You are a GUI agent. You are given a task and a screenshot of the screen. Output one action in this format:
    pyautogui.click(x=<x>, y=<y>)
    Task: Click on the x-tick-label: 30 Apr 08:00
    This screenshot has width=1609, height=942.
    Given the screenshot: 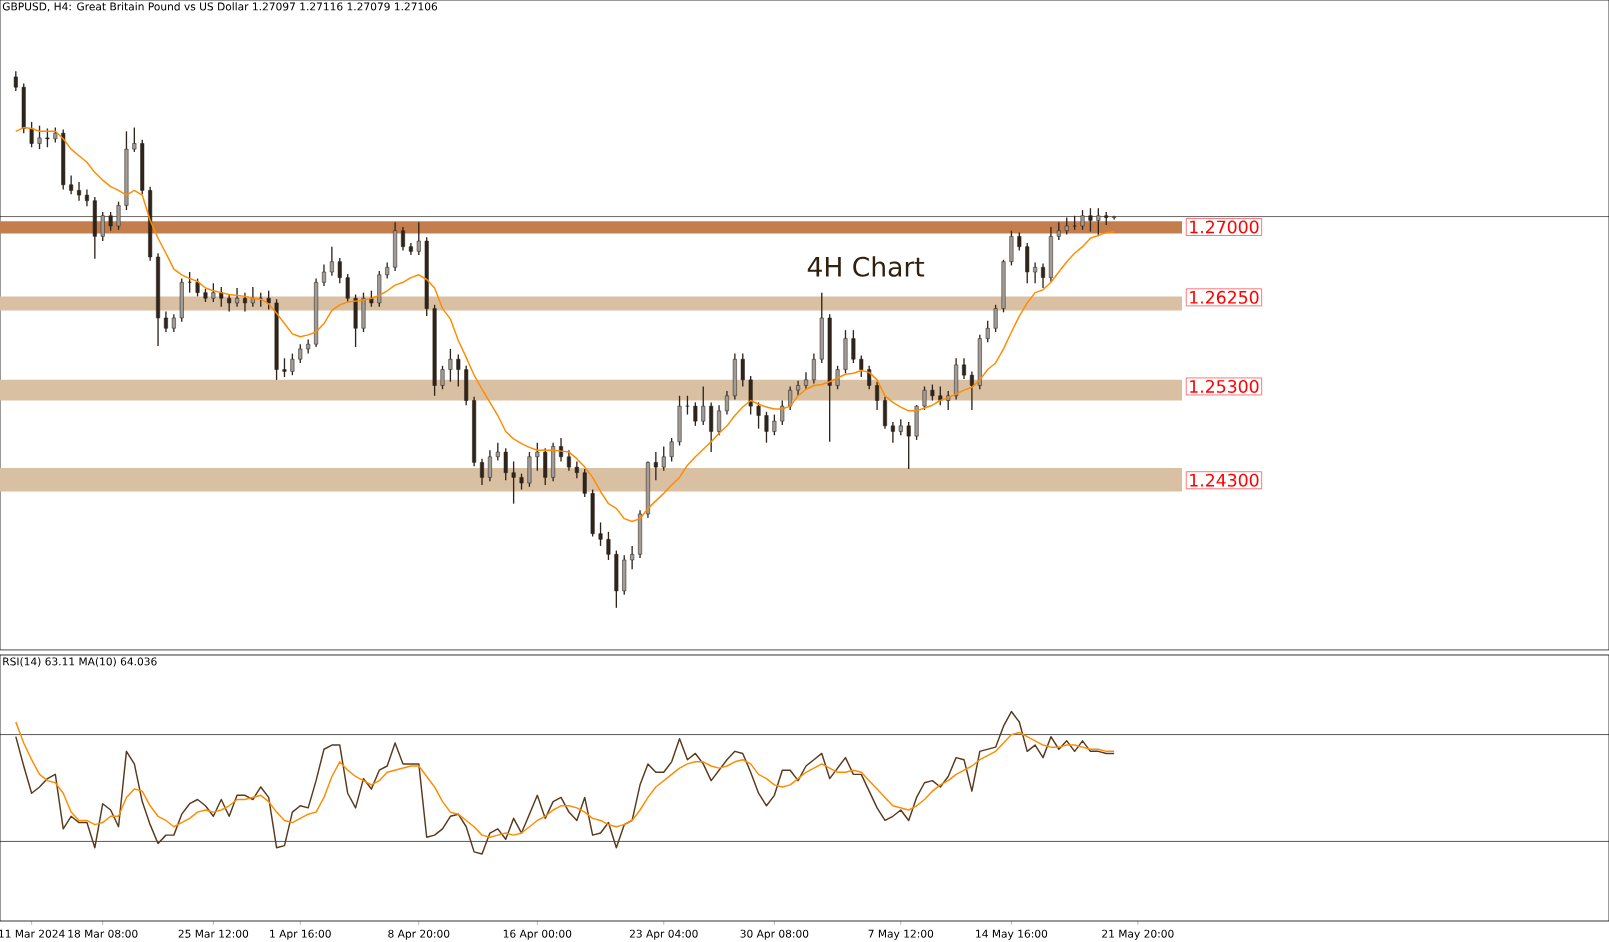 What is the action you would take?
    pyautogui.click(x=774, y=934)
    